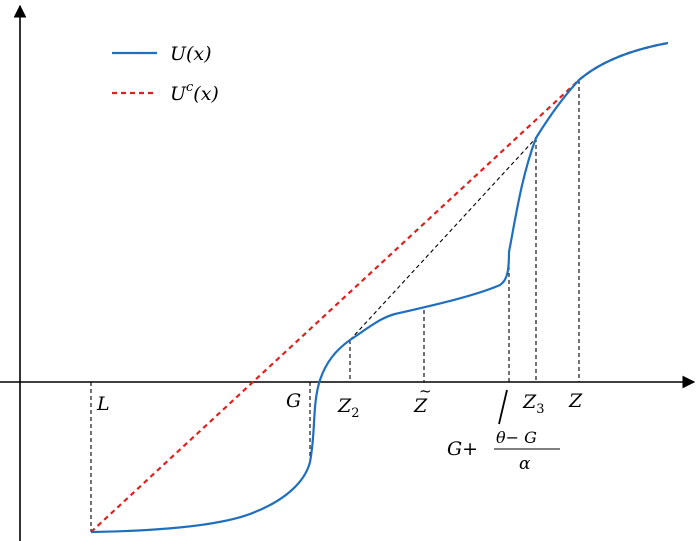  I want to click on label-Z3-sub: 3, so click(540, 409).